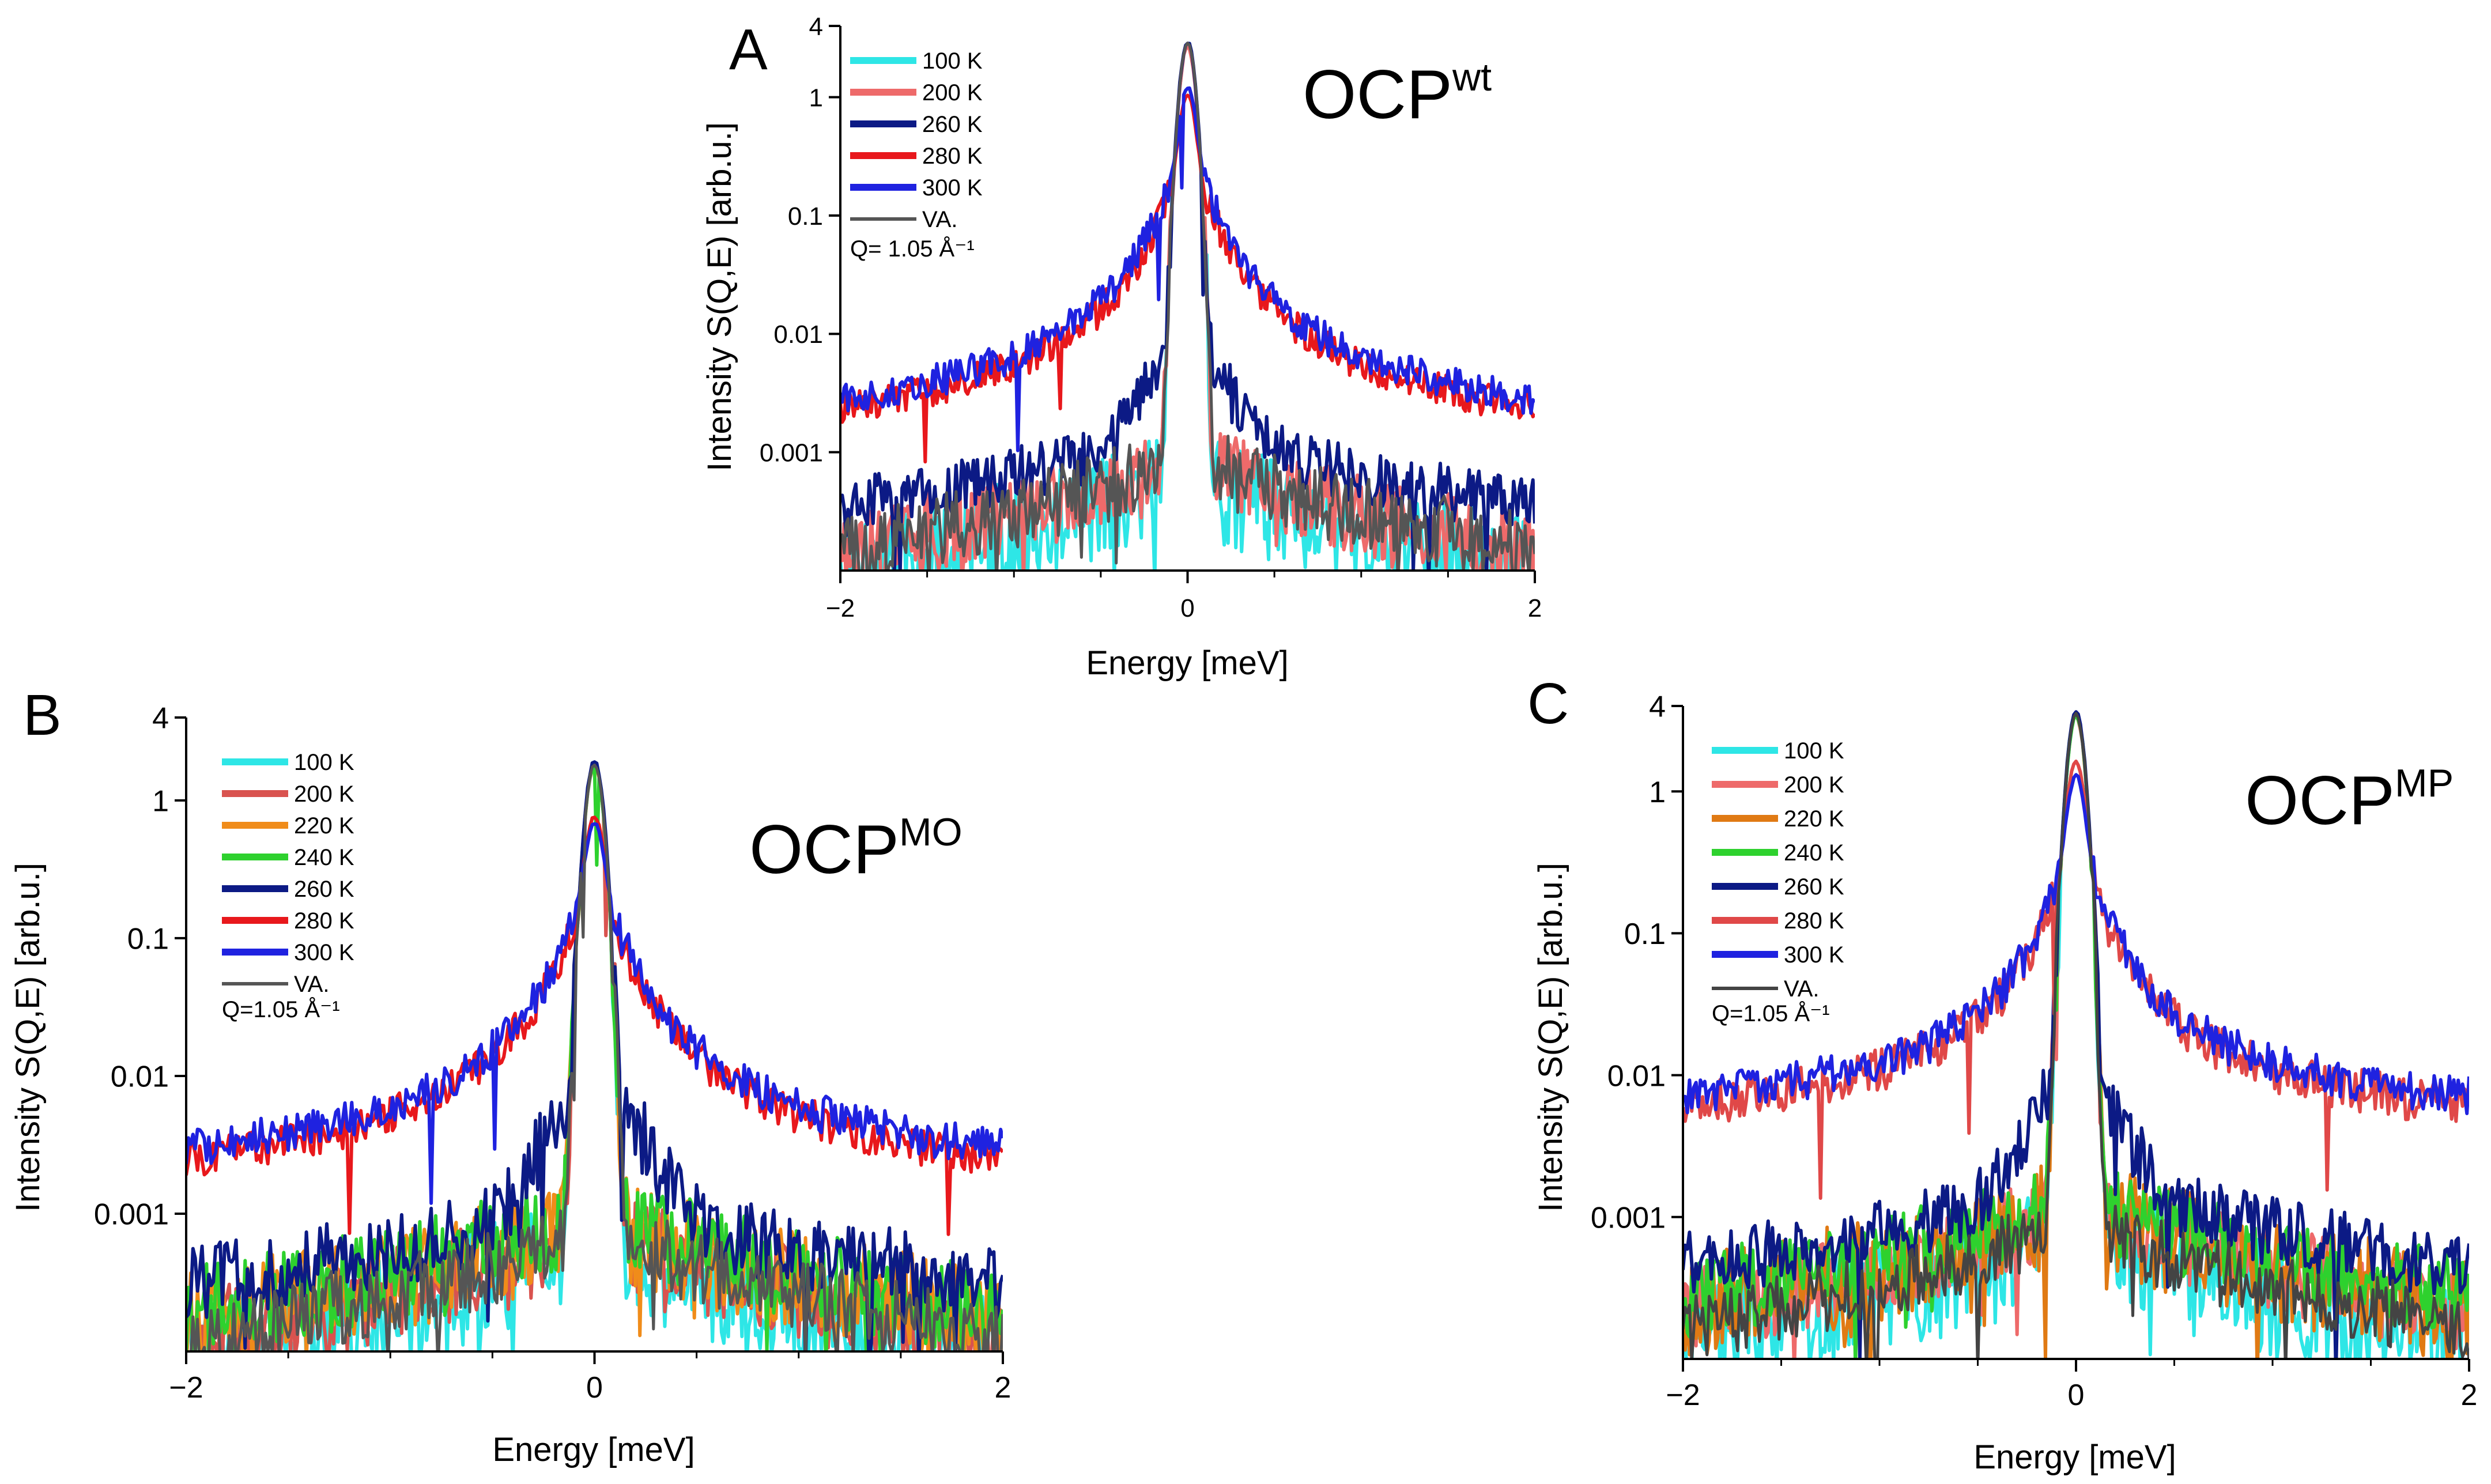 The image size is (2491, 1484). What do you see at coordinates (1550, 1037) in the screenshot?
I see `y-axis-label-c: Intensity S(Q,E) [arb.u.]` at bounding box center [1550, 1037].